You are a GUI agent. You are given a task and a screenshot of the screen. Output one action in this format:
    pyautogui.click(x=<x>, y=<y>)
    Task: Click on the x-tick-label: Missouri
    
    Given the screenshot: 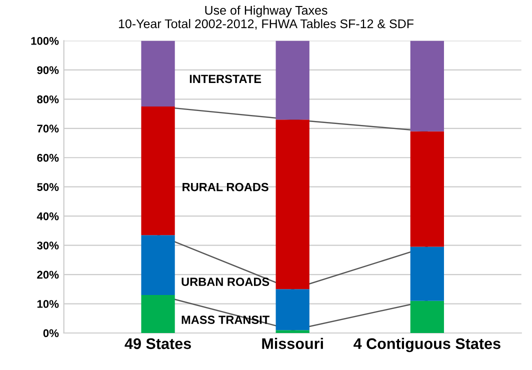 What is the action you would take?
    pyautogui.click(x=292, y=344)
    